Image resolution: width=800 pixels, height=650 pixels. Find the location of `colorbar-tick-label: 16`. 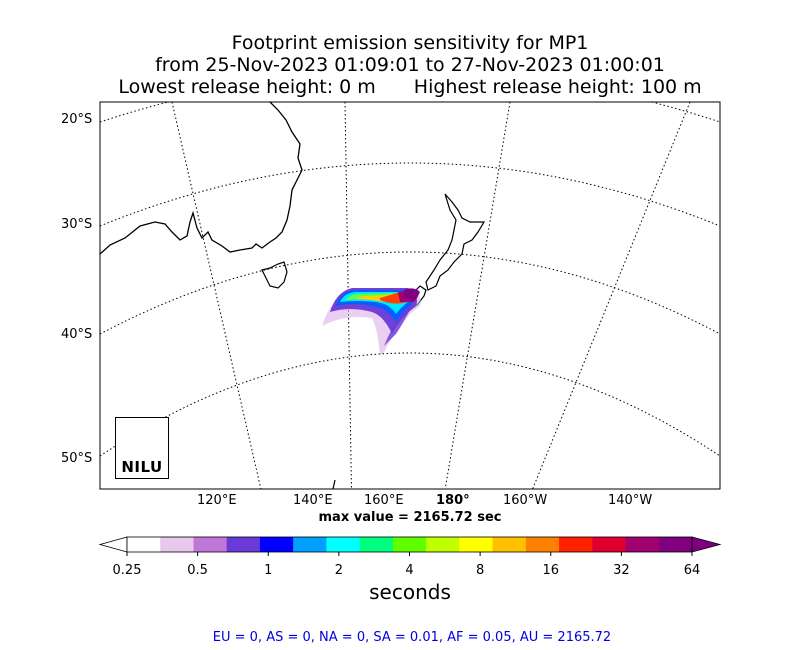

colorbar-tick-label: 16 is located at coordinates (551, 570).